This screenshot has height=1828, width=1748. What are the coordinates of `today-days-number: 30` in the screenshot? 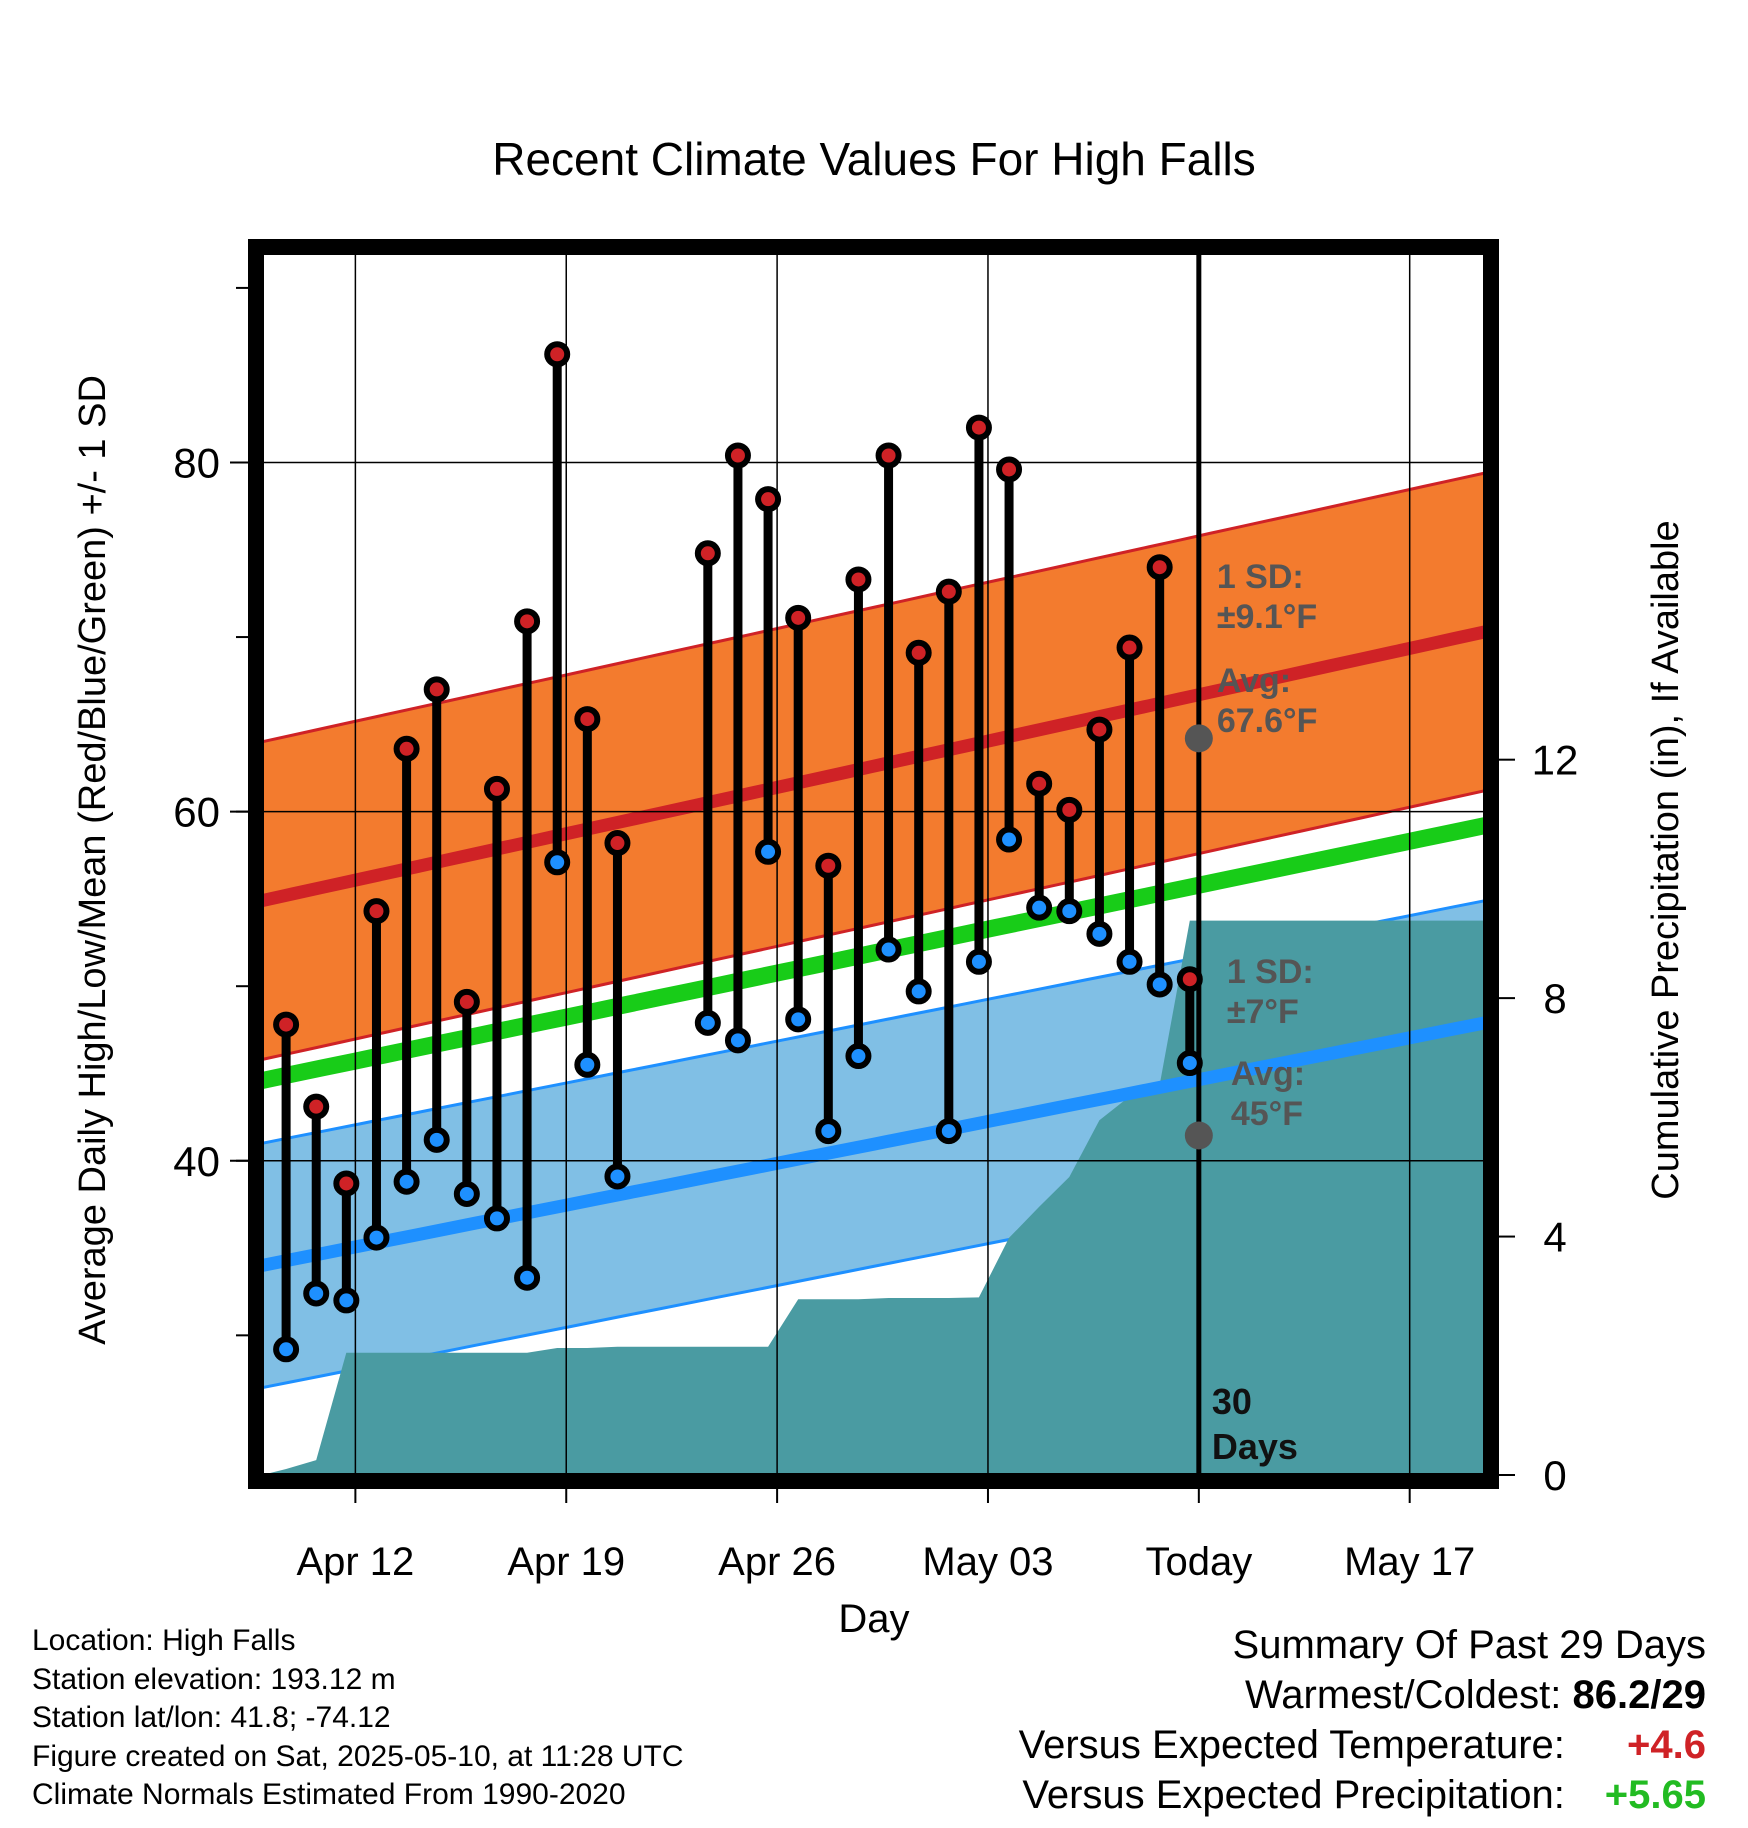 It's located at (1232, 1401).